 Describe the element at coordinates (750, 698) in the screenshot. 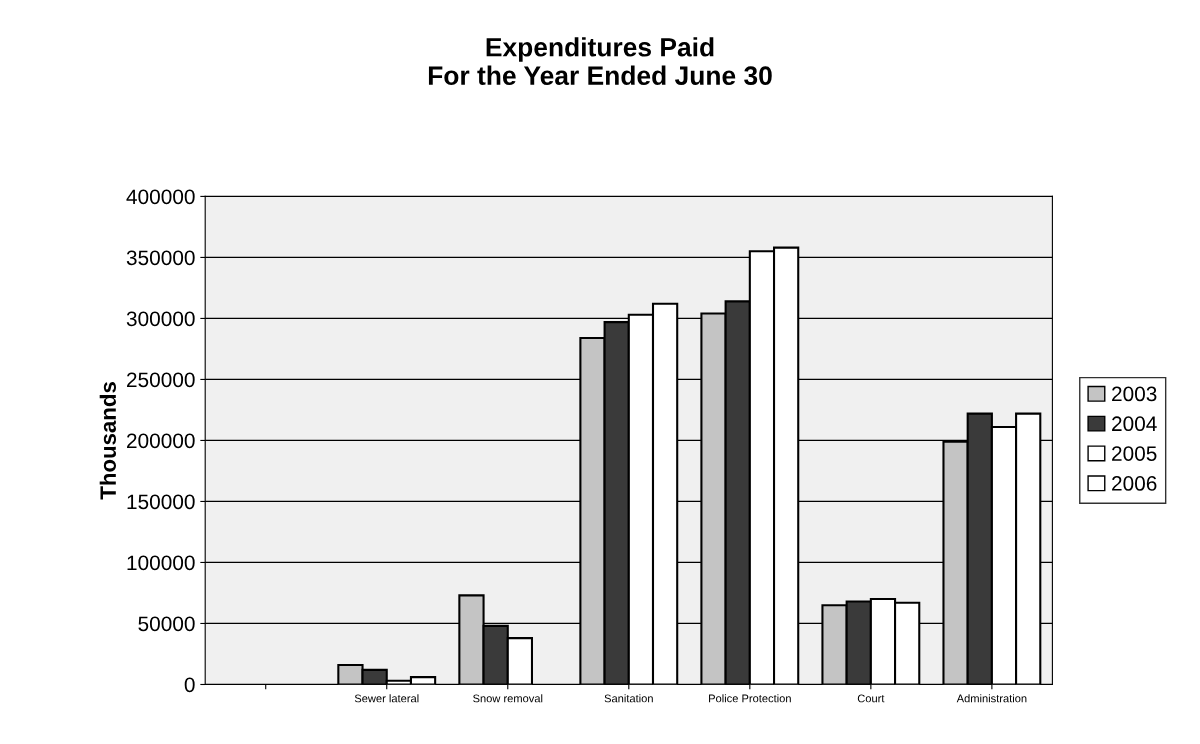

I see `x-tick-label: Police Protection` at that location.